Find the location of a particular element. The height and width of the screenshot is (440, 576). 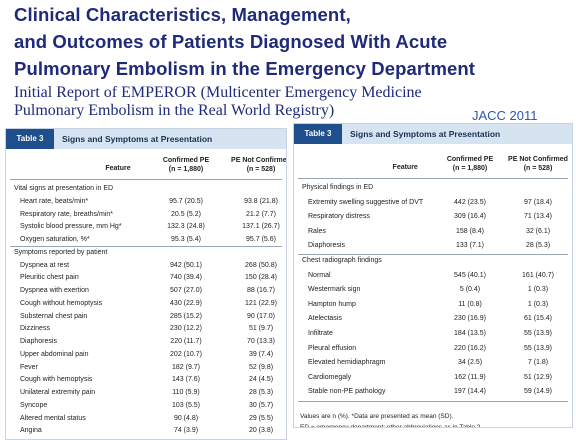

row-value: 11 (0.8) is located at coordinates (470, 304).